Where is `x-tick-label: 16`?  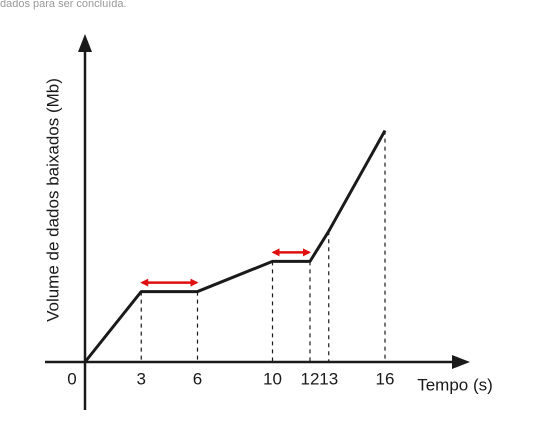 x-tick-label: 16 is located at coordinates (385, 378).